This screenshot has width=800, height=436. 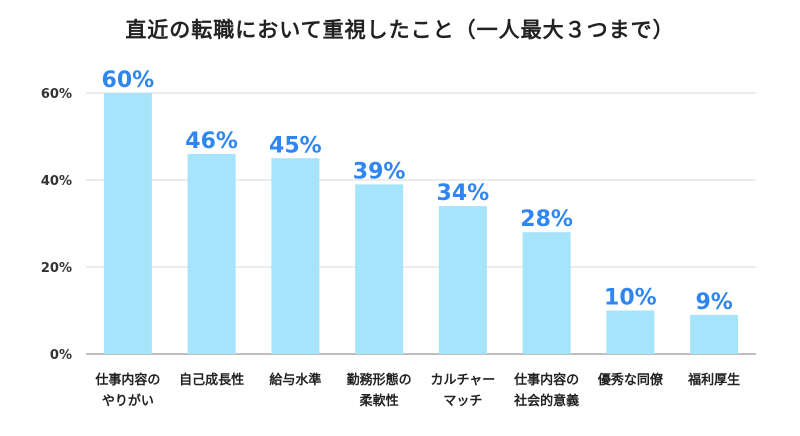 I want to click on category-label: 自己成長性, so click(x=211, y=380).